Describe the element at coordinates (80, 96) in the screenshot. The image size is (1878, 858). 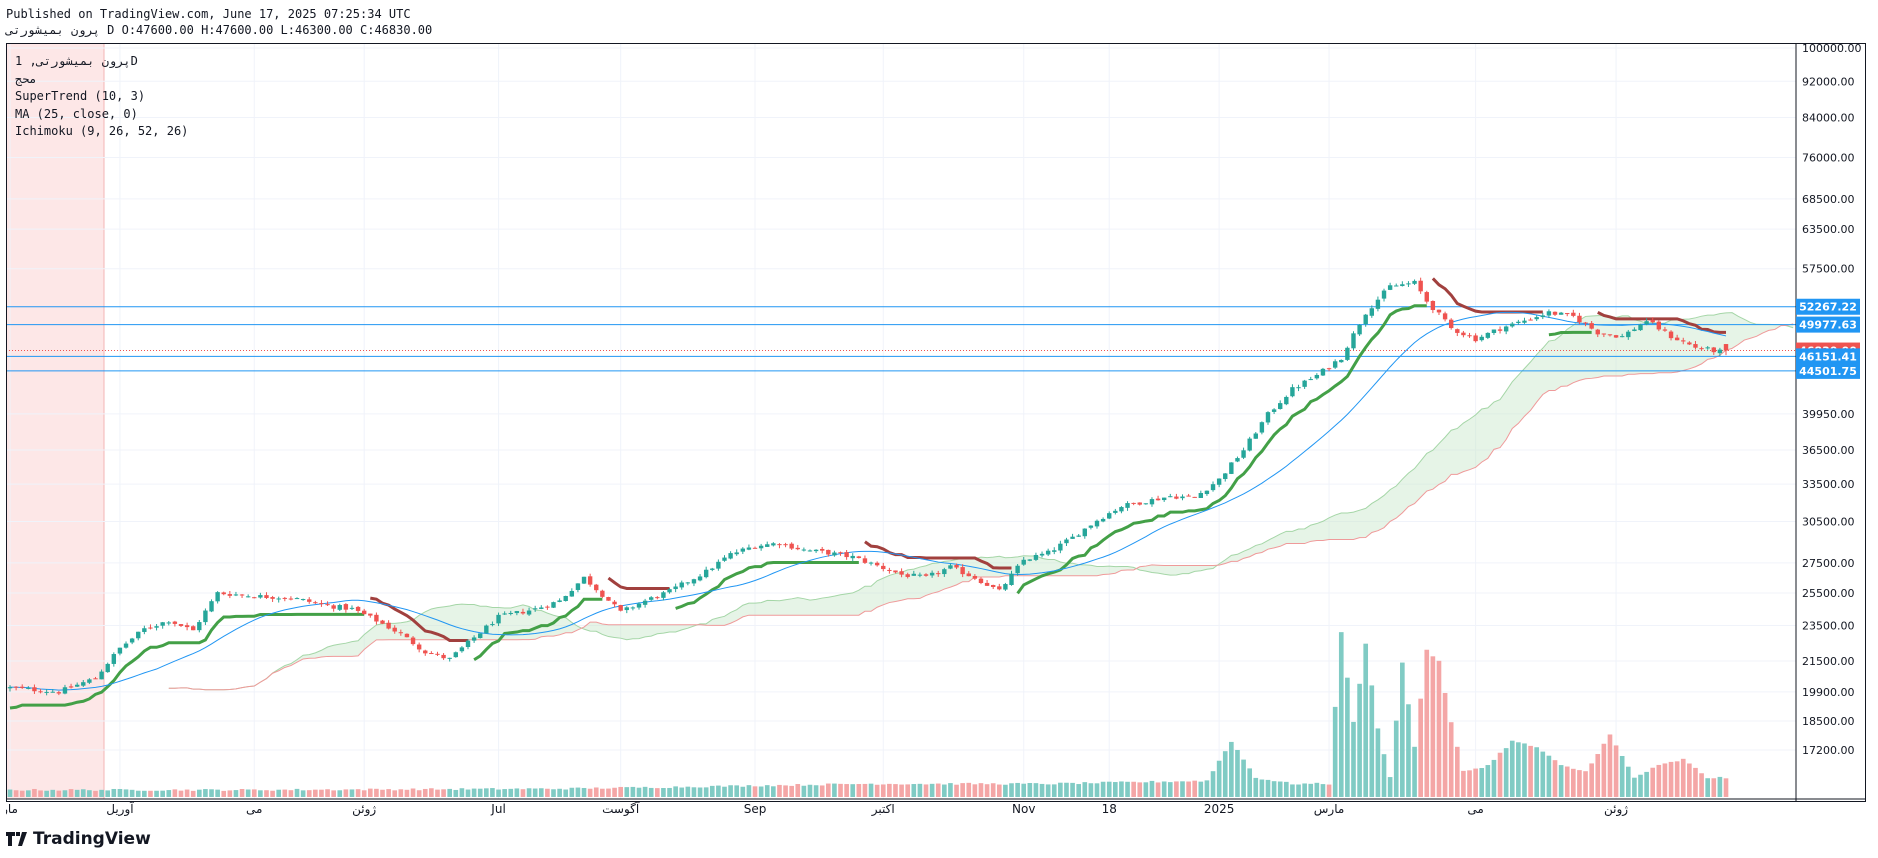
I see `legend-supertrend: SuperTrend (10, 3)` at that location.